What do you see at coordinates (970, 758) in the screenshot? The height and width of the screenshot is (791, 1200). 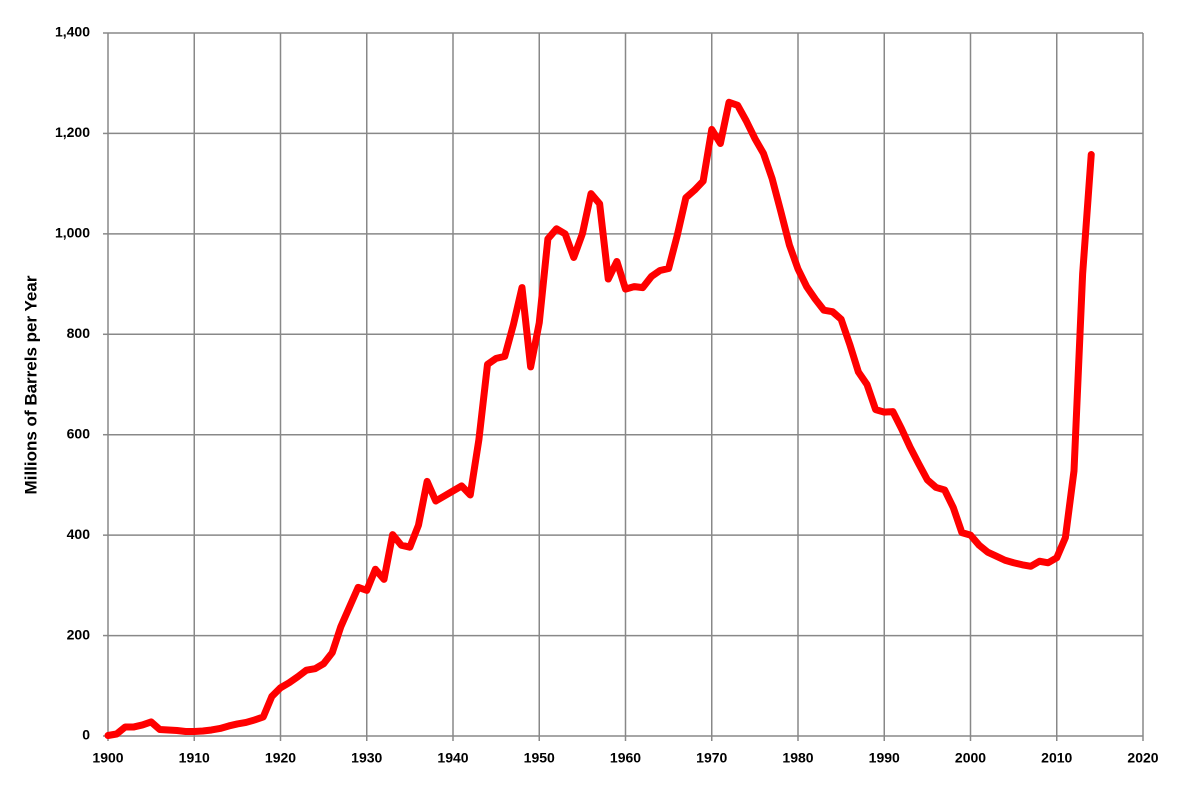 I see `x-tick-label: 2000` at bounding box center [970, 758].